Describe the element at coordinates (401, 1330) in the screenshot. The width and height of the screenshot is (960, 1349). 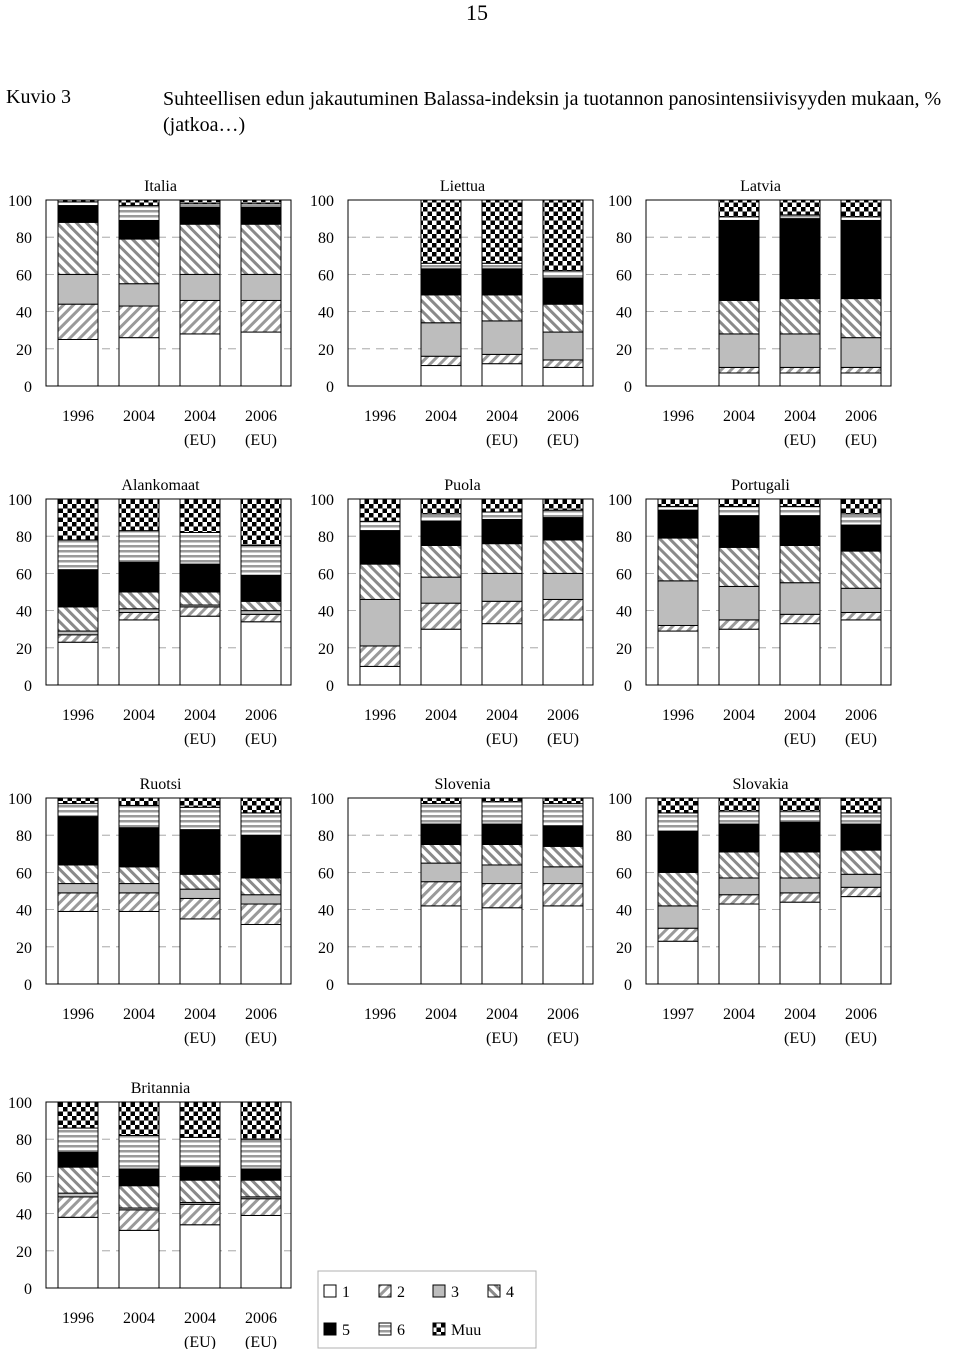
I see `legend-label-6: 6` at that location.